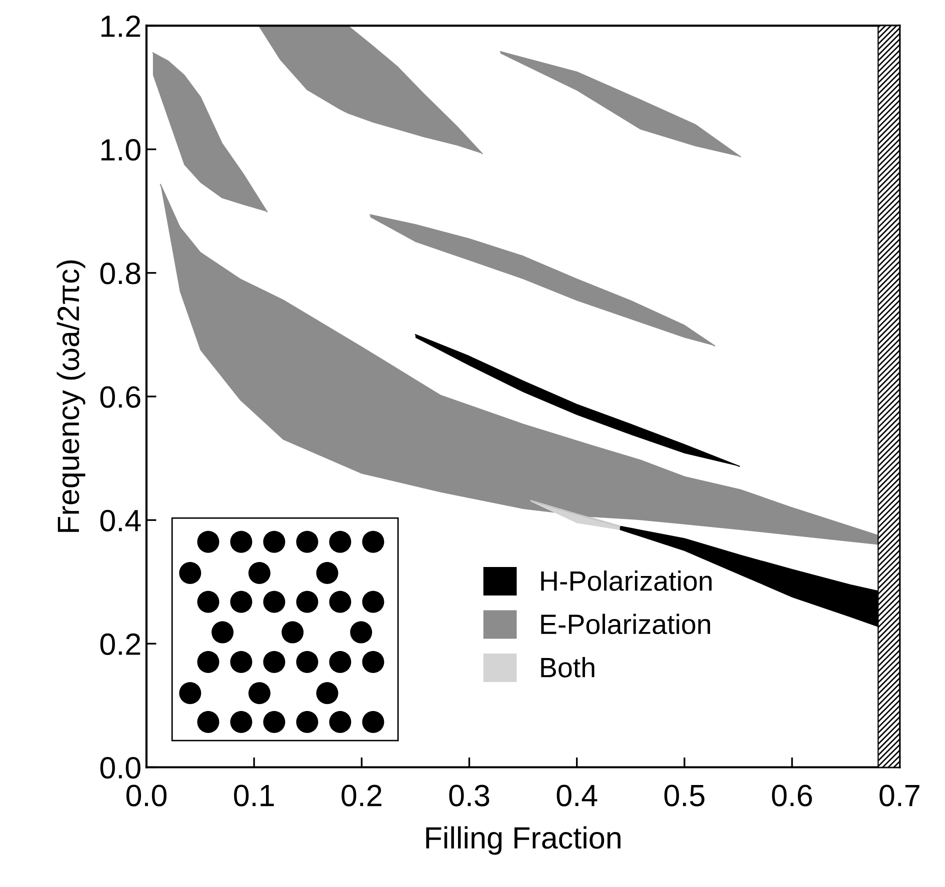 Image resolution: width=945 pixels, height=887 pixels. I want to click on x-tick-label: 0.7, so click(900, 795).